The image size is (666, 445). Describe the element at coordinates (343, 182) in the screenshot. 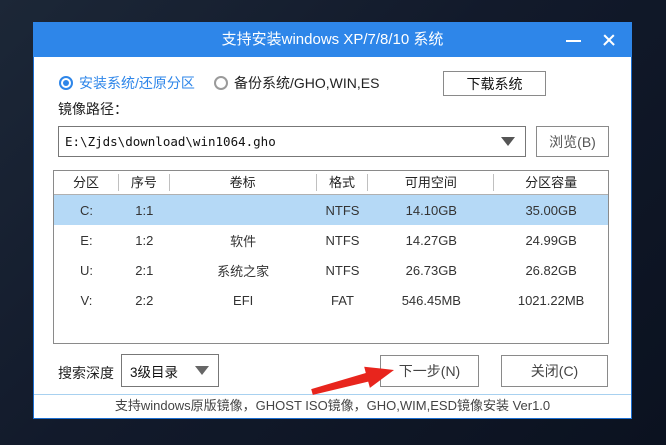

I see `column-header: 格式` at that location.